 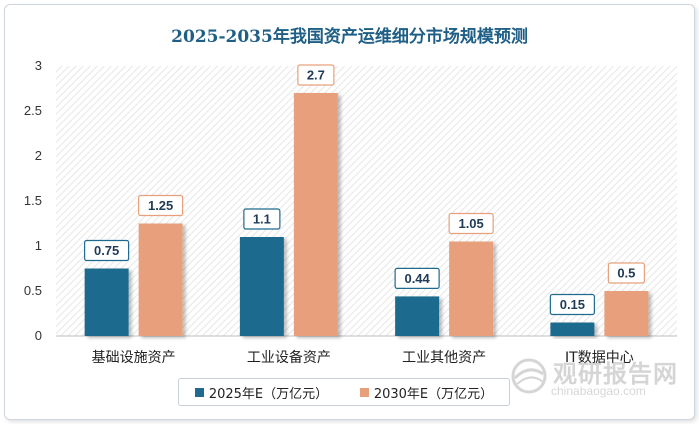 What do you see at coordinates (444, 358) in the screenshot?
I see `x-category-label: 工业其他资产` at bounding box center [444, 358].